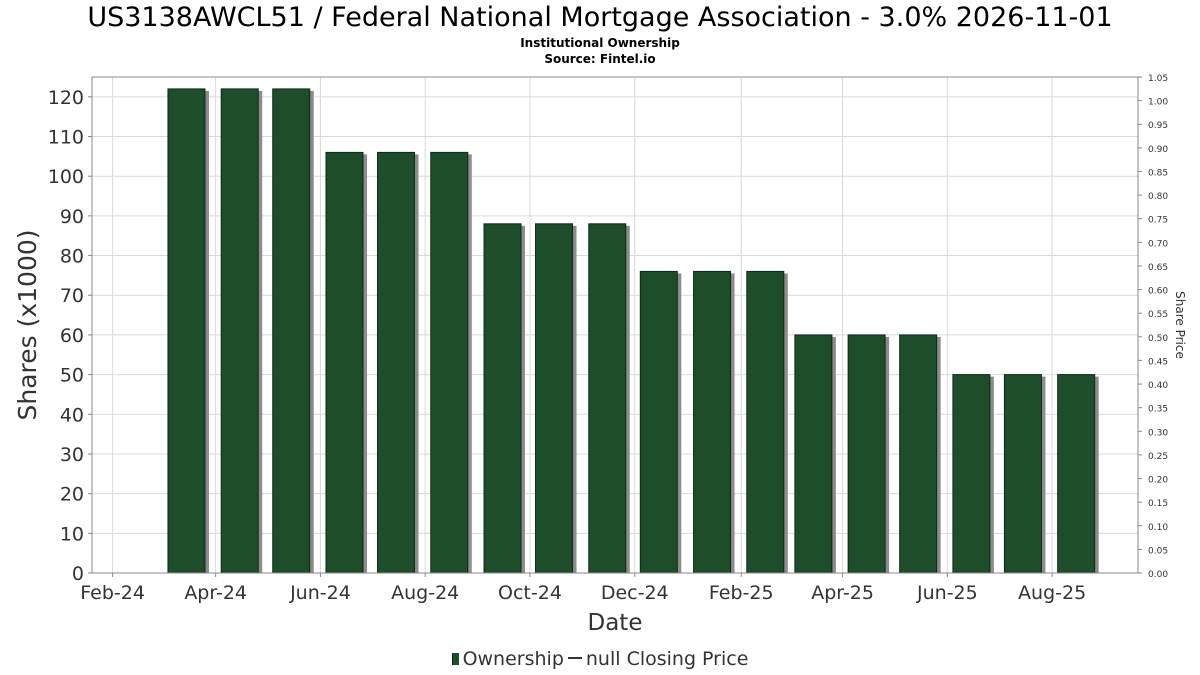  Describe the element at coordinates (27, 324) in the screenshot. I see `y-axis-label: Shares (x1000)` at that location.